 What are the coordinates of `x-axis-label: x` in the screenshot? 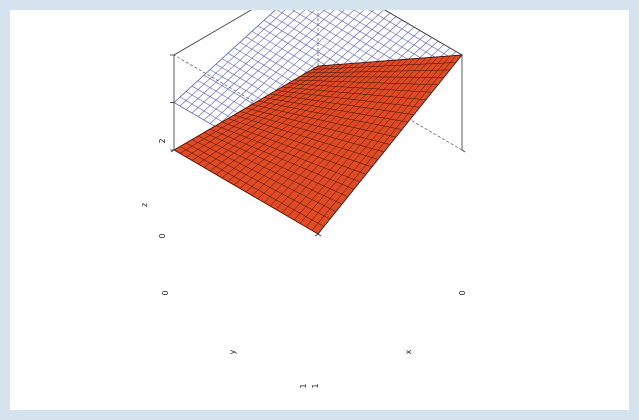 It's located at (408, 351).